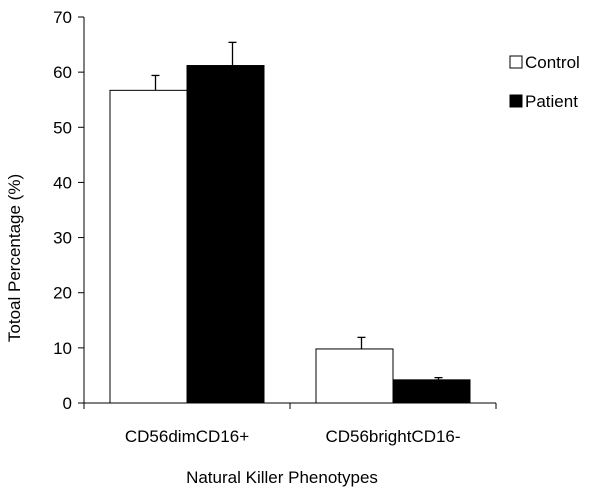 The height and width of the screenshot is (491, 600). Describe the element at coordinates (187, 436) in the screenshot. I see `x-tick-label: CD56dimCD16+` at that location.